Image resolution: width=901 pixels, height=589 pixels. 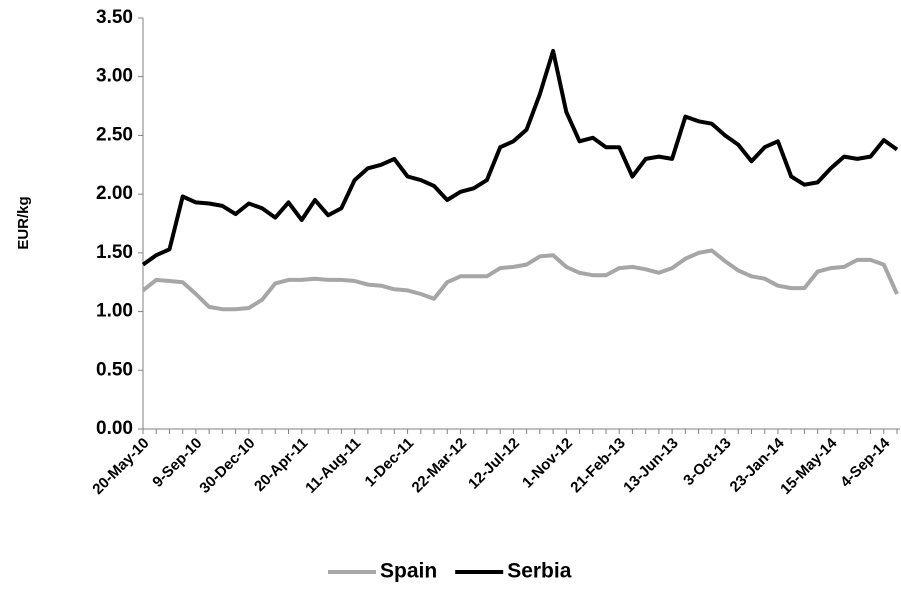 What do you see at coordinates (177, 463) in the screenshot?
I see `x-tick-label: 9-Sep-10` at bounding box center [177, 463].